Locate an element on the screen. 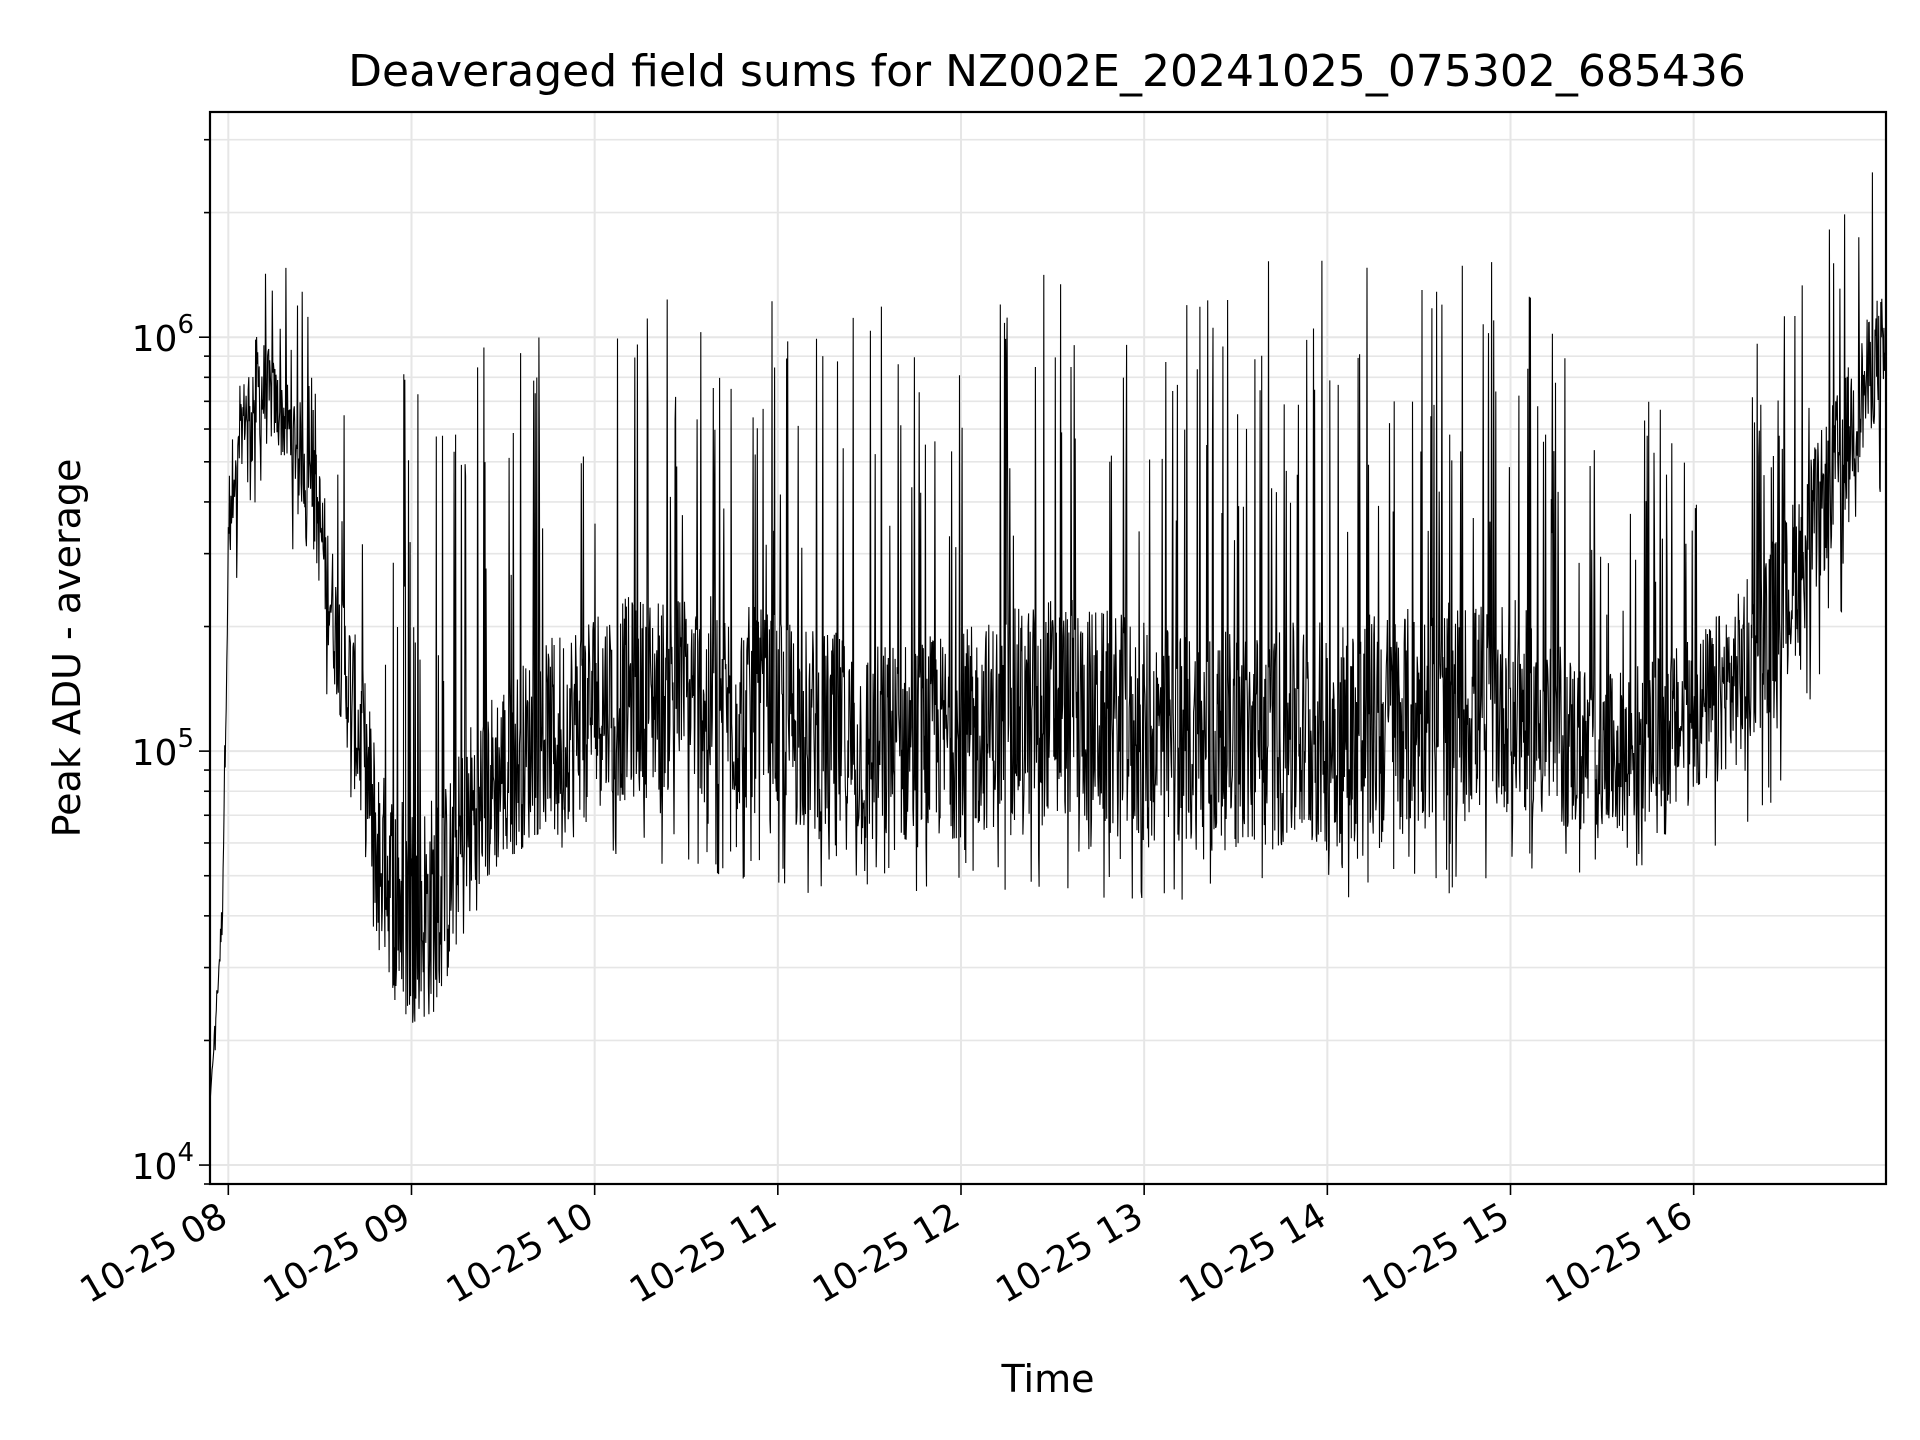 This screenshot has height=1440, width=1920. x-axis-label: Time is located at coordinates (1048, 1379).